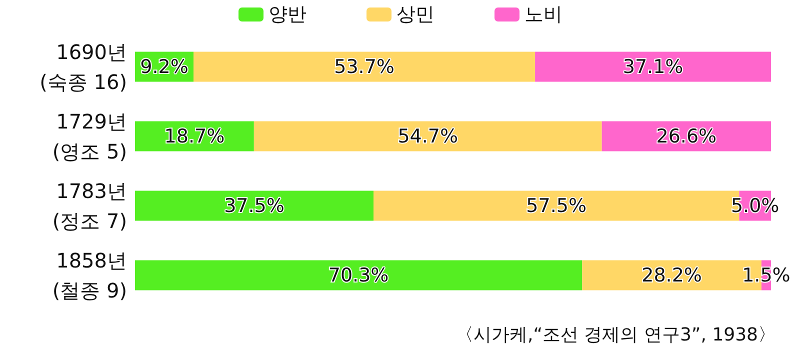 Image resolution: width=801 pixels, height=350 pixels. I want to click on y-tick-label: 1729년 (영조 5), so click(89, 136).